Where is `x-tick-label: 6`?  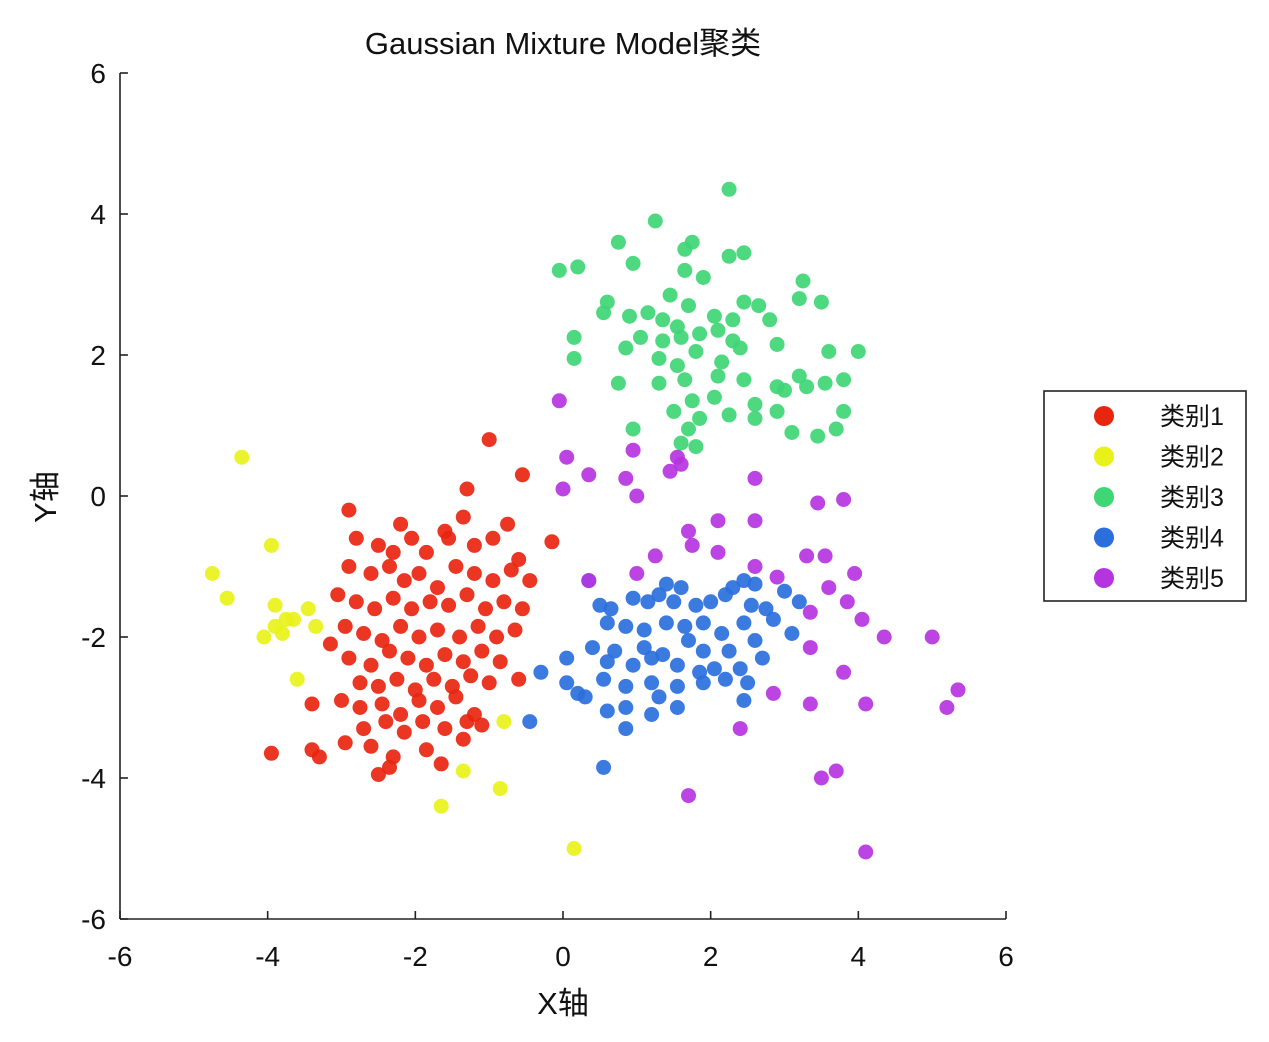 x-tick-label: 6 is located at coordinates (1006, 956).